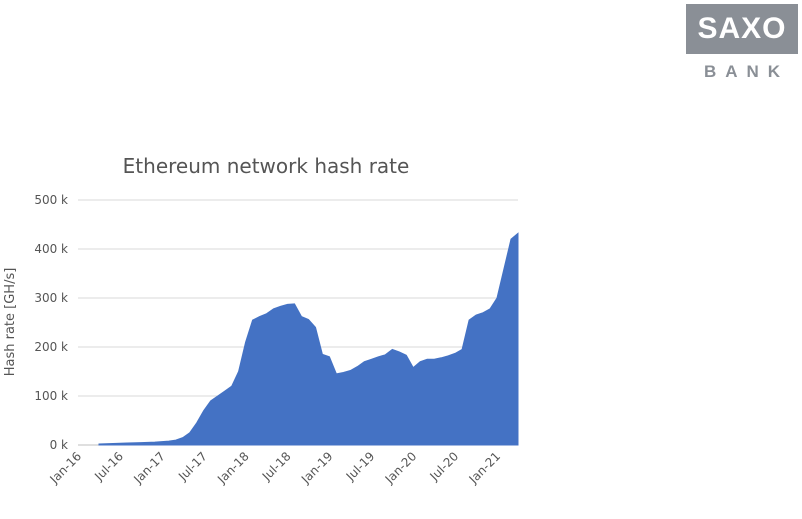 Image resolution: width=802 pixels, height=519 pixels. I want to click on x-tick-label: Jan-19, so click(317, 468).